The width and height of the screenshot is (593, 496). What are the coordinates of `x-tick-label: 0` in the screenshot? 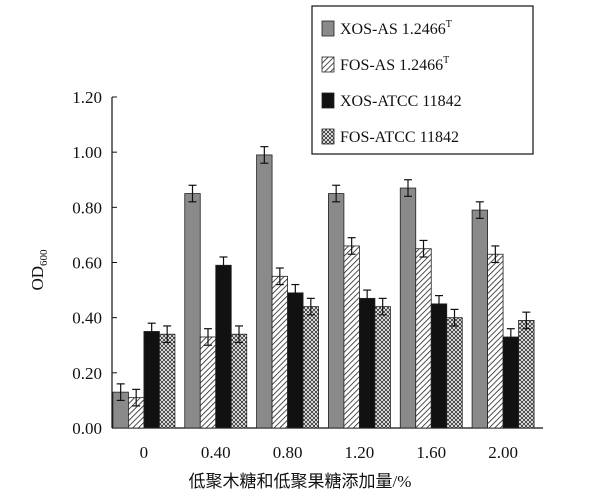 It's located at (144, 452).